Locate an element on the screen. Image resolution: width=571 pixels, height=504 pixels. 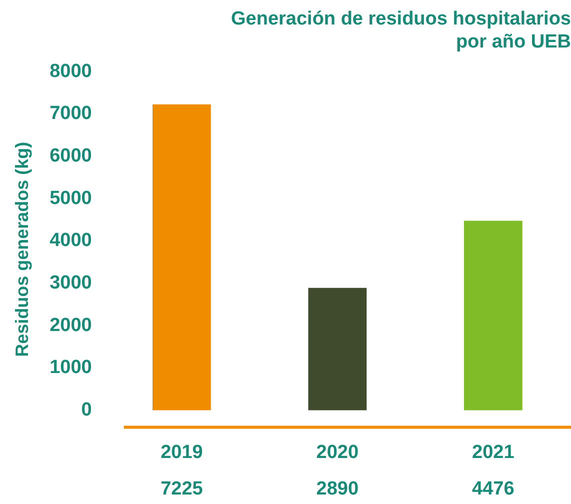
data-label: 4476 is located at coordinates (493, 489).